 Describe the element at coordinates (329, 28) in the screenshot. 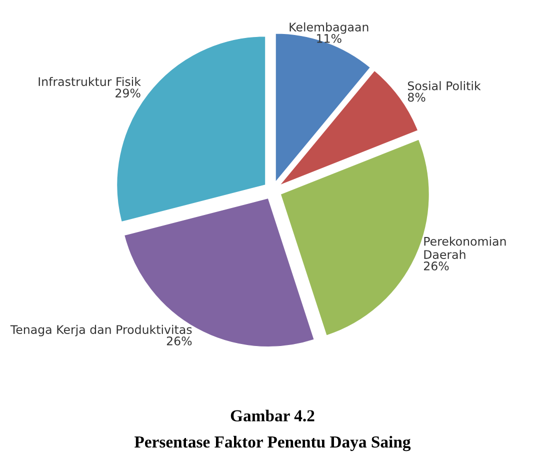

I see `slice-label: Kelembagaan` at that location.